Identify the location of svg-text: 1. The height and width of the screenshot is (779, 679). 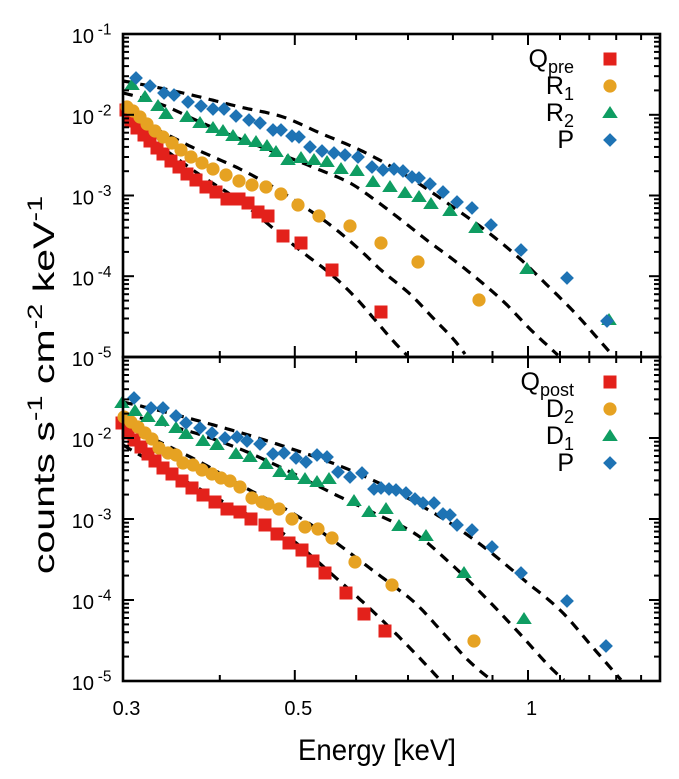
(531, 709).